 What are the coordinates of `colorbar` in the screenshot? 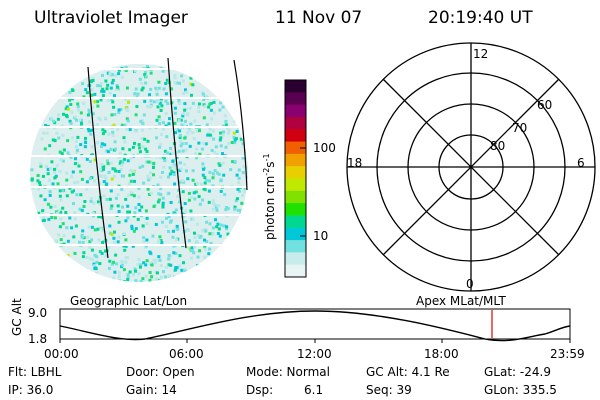 It's located at (295, 178).